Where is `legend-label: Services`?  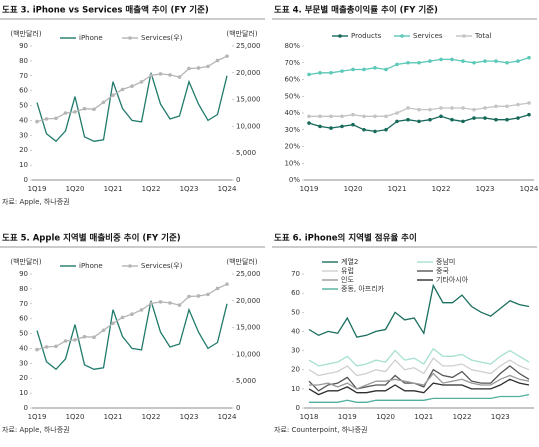
legend-label: Services is located at coordinates (428, 36).